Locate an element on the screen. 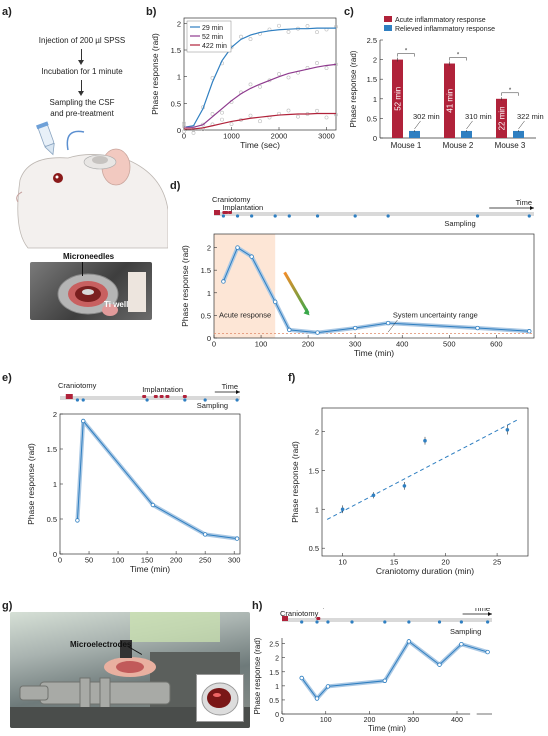 The width and height of the screenshot is (548, 736). craniotomy-label: Craniotomy is located at coordinates (231, 199).